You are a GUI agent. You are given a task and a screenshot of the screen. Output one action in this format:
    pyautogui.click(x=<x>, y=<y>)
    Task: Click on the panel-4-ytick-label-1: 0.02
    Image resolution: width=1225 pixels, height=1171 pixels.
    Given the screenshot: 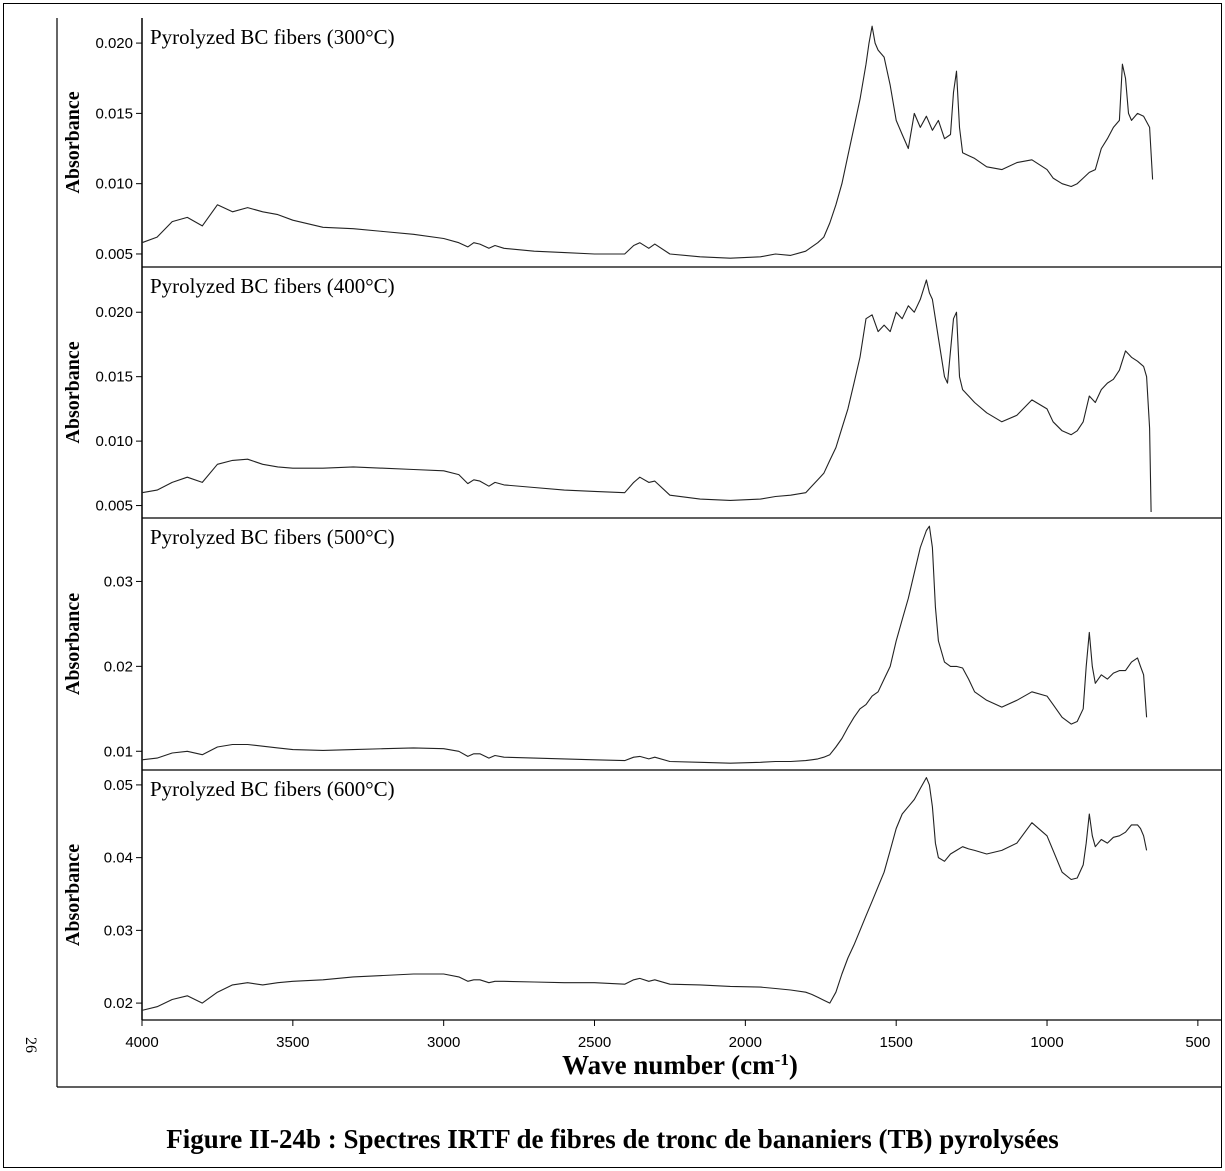 What is the action you would take?
    pyautogui.click(x=118, y=1003)
    